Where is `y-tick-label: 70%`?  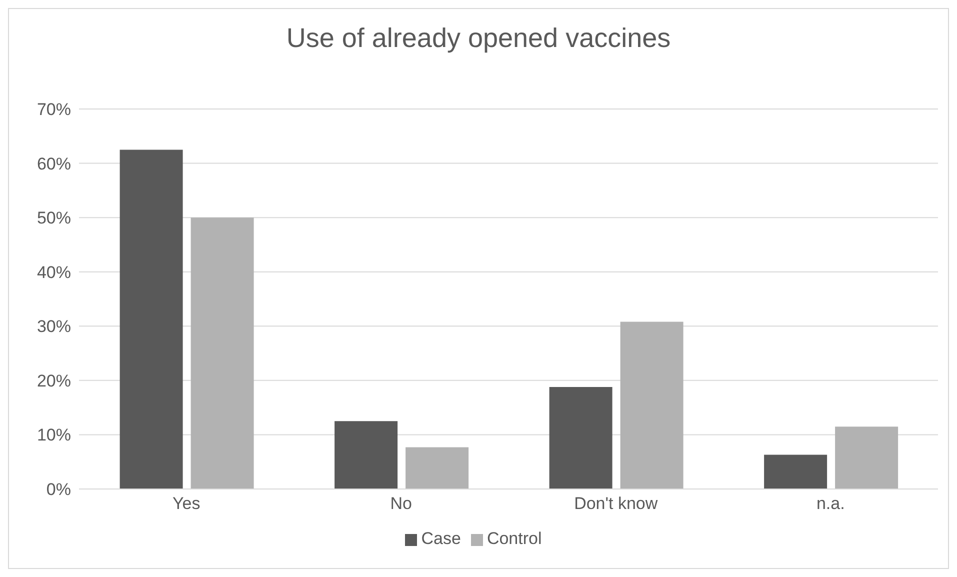
y-tick-label: 70% is located at coordinates (53, 110).